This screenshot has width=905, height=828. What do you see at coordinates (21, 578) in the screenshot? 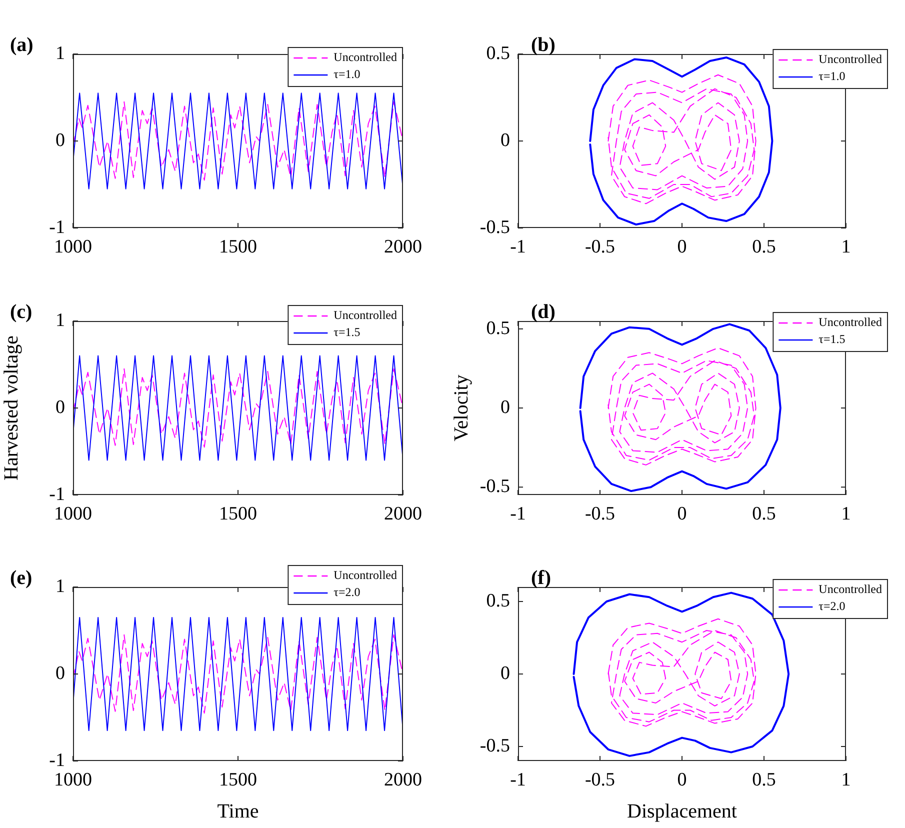
I see `chart-title: (e)` at bounding box center [21, 578].